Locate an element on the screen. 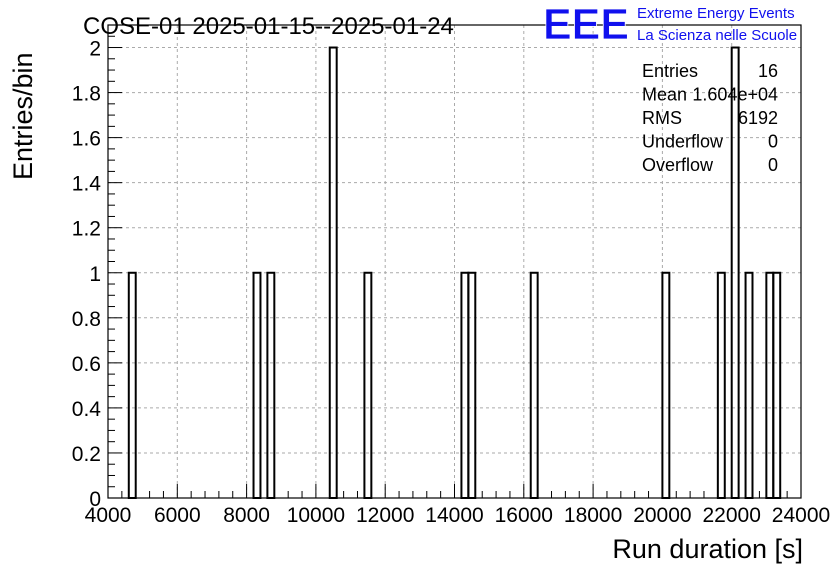  x-tick-label: 22000 is located at coordinates (731, 515).